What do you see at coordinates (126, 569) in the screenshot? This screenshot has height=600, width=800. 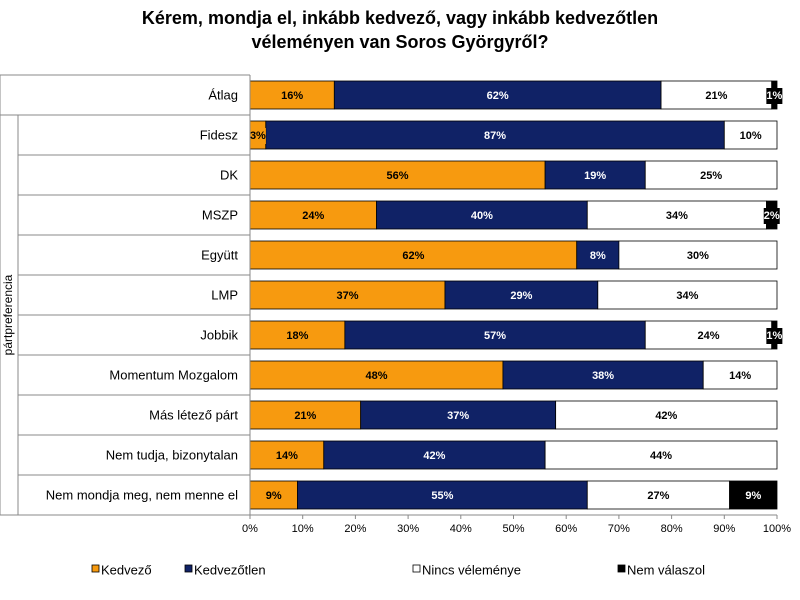 I see `legend-label: Kedvező` at bounding box center [126, 569].